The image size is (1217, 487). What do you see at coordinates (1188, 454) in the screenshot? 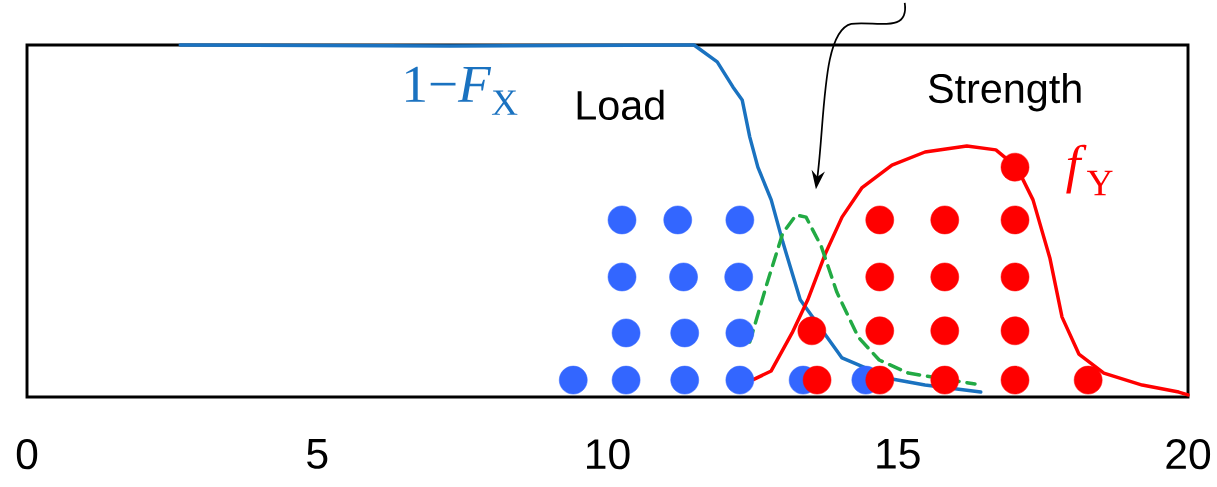
I see `x-tick-label: 20` at bounding box center [1188, 454].